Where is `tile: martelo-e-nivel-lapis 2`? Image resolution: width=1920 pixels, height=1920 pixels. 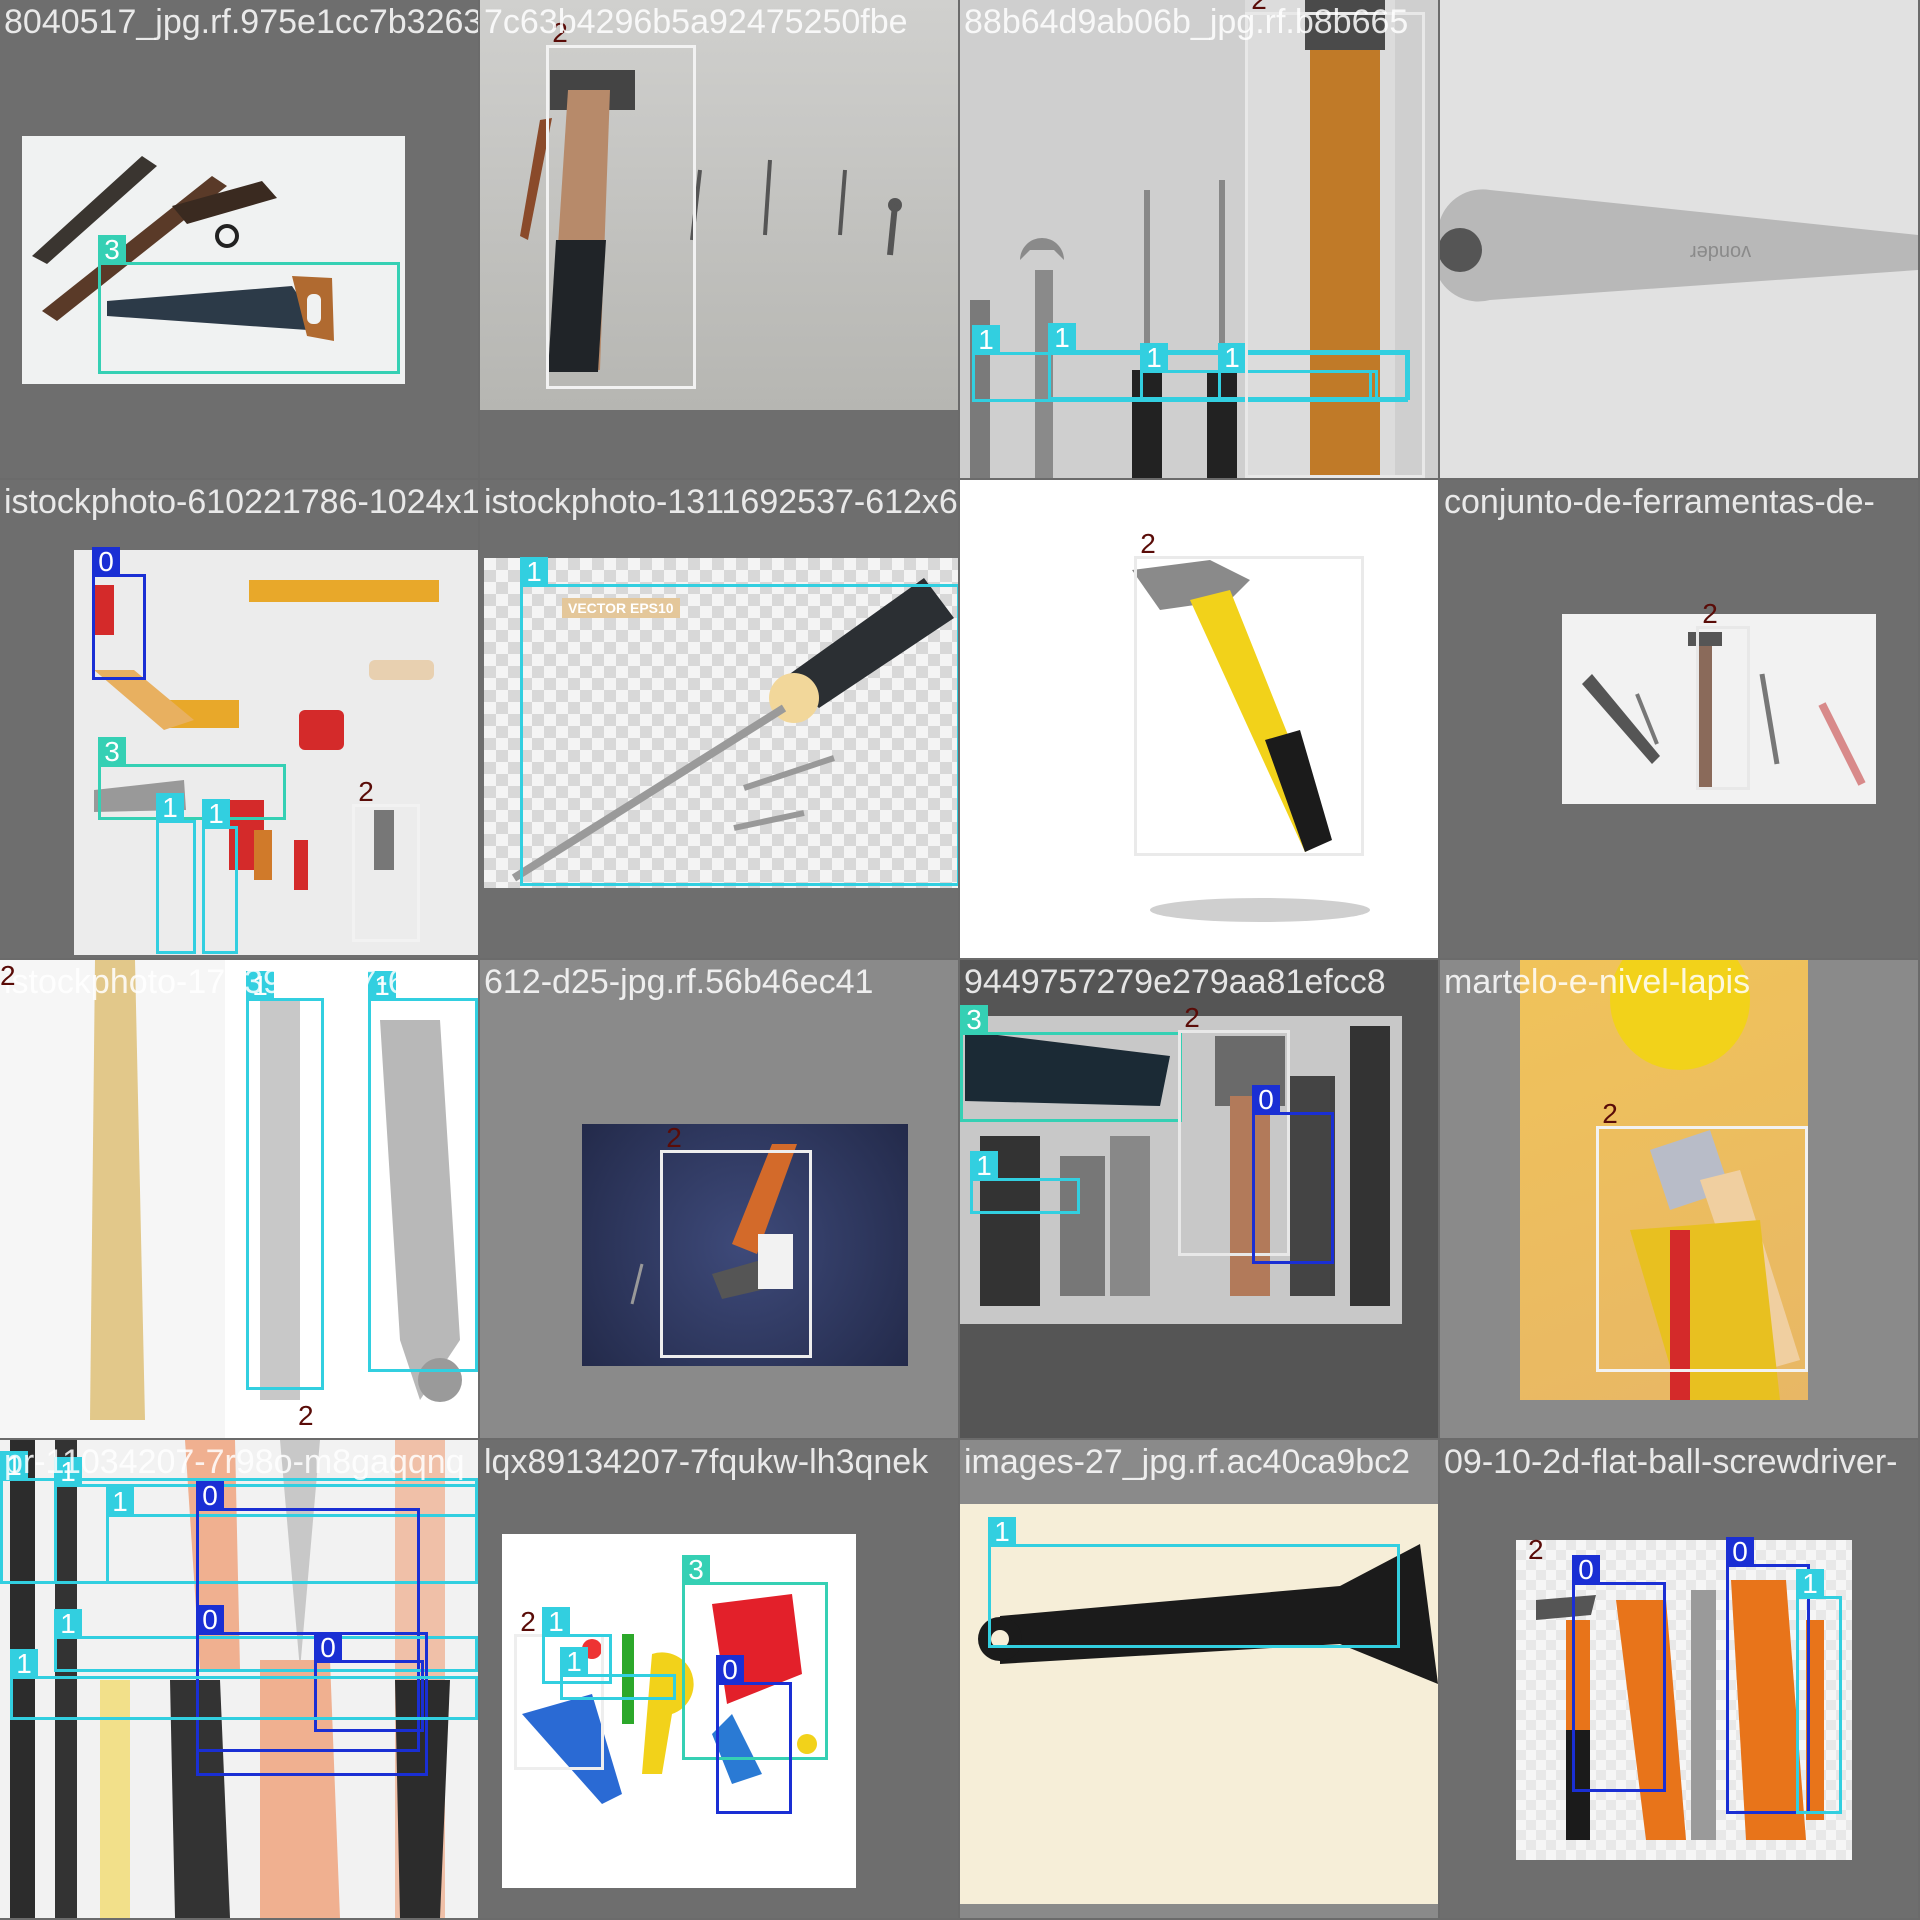 tile: martelo-e-nivel-lapis 2 is located at coordinates (1679, 1199).